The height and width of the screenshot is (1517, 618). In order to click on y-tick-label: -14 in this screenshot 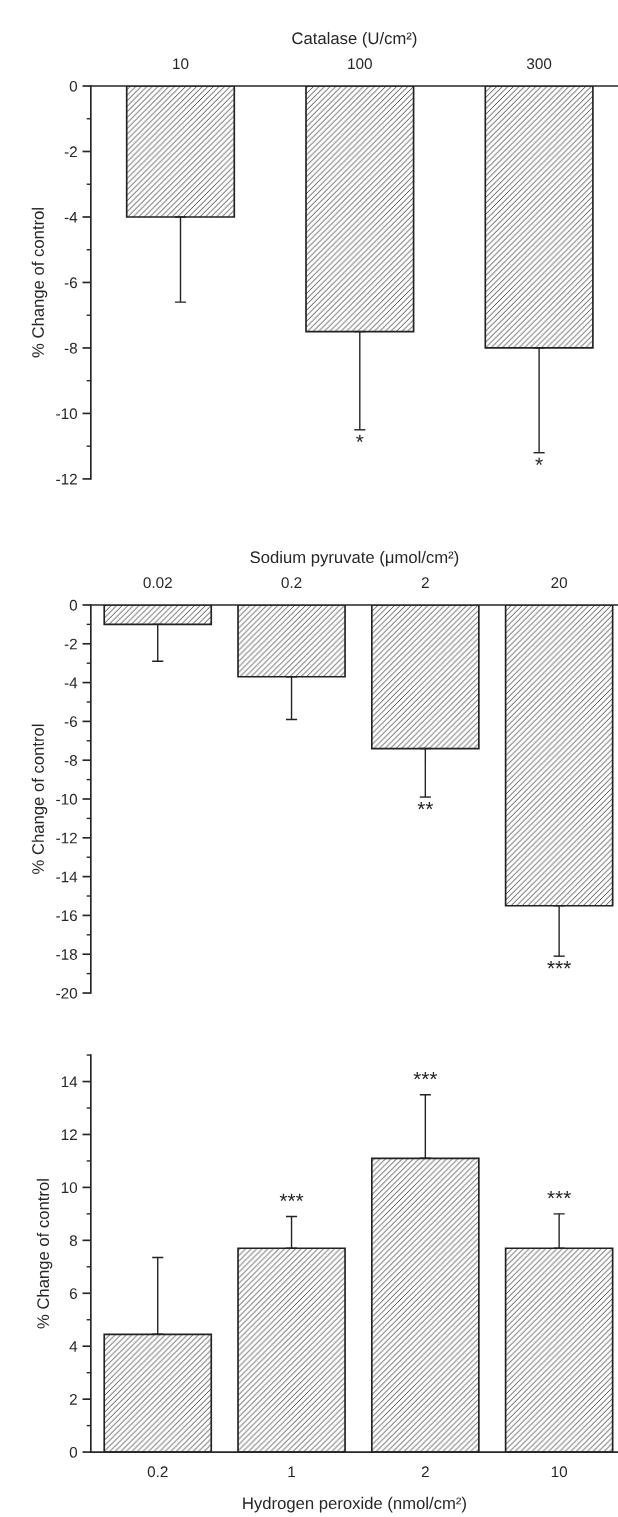, I will do `click(67, 877)`.